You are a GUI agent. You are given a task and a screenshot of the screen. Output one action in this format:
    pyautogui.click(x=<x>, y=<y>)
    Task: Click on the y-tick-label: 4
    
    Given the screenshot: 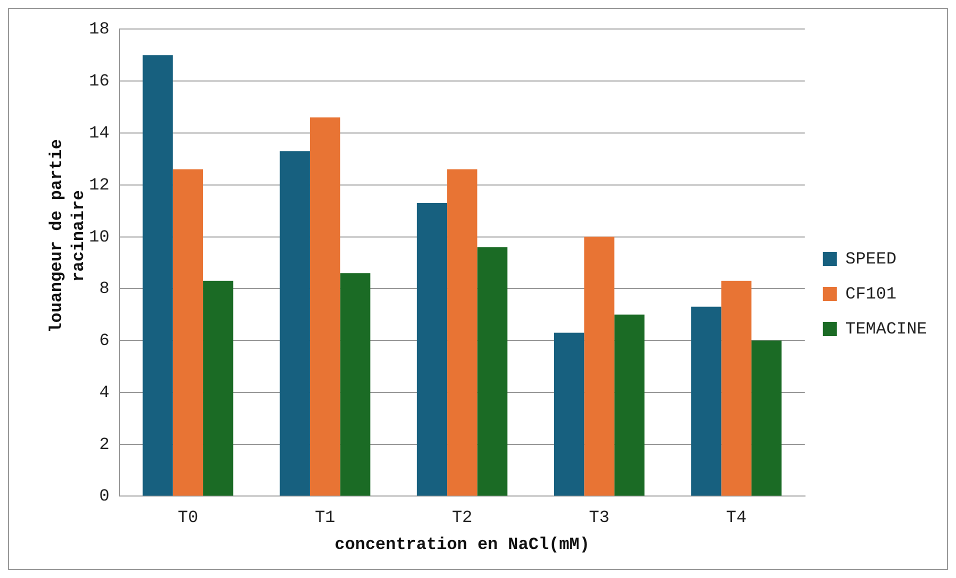 What is the action you would take?
    pyautogui.click(x=104, y=393)
    